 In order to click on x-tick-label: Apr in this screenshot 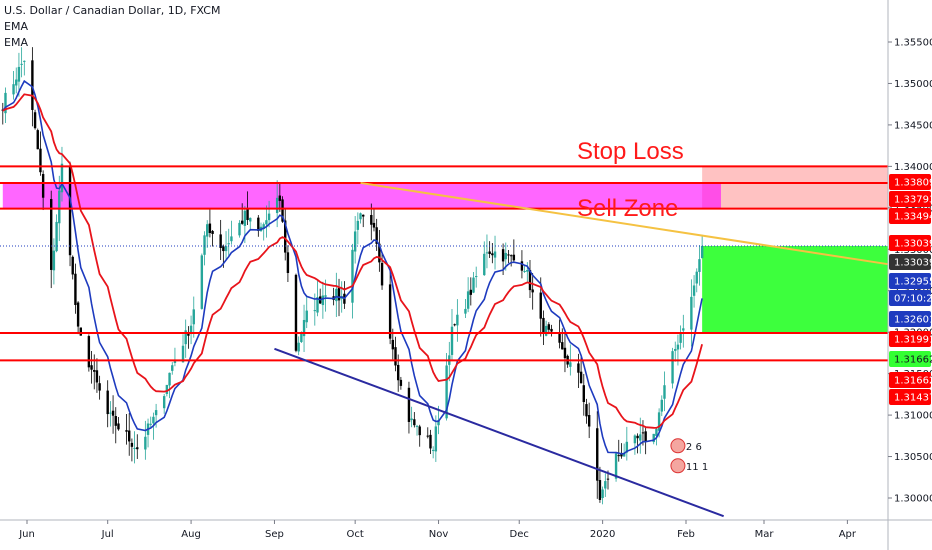, I will do `click(848, 534)`.